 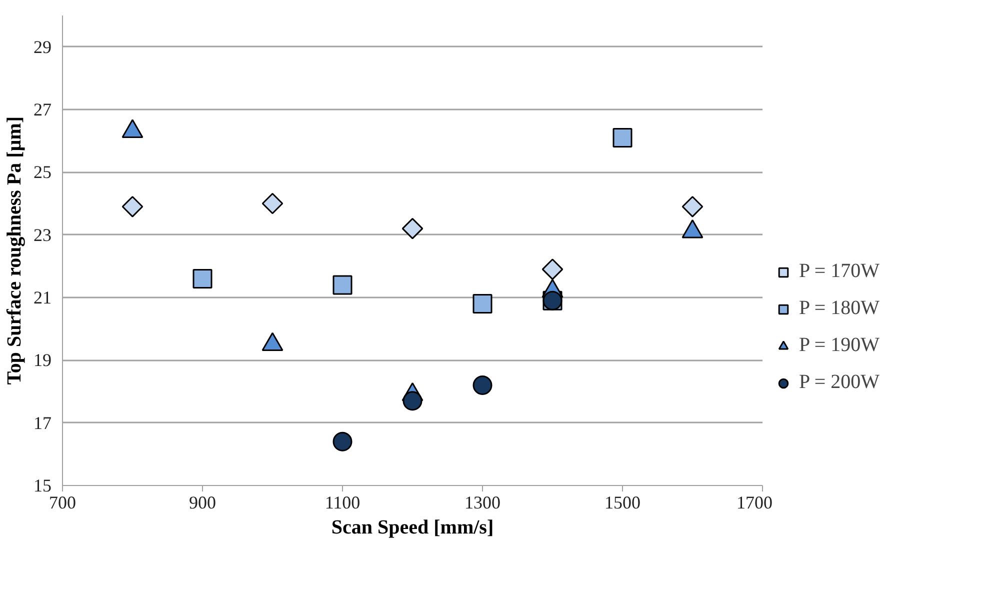 I want to click on legend-label: P = 170W, so click(x=839, y=271).